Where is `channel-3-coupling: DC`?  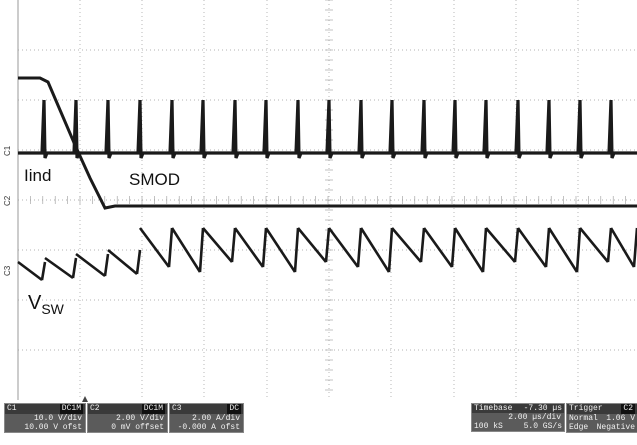 channel-3-coupling: DC is located at coordinates (234, 409).